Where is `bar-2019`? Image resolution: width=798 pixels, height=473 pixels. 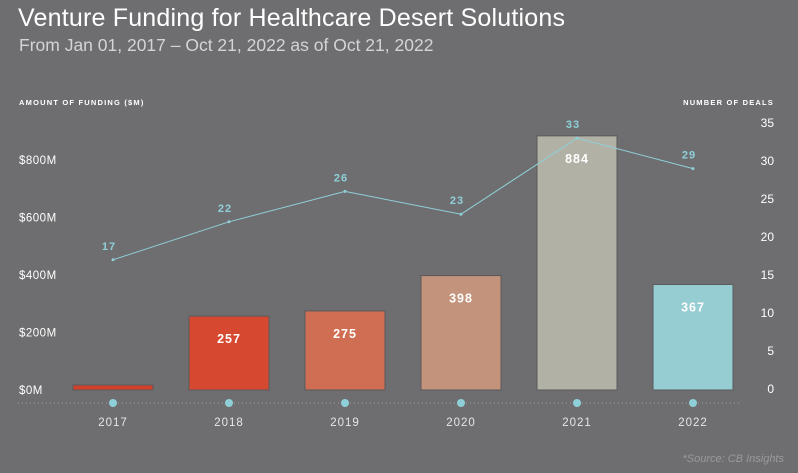 bar-2019 is located at coordinates (345, 350).